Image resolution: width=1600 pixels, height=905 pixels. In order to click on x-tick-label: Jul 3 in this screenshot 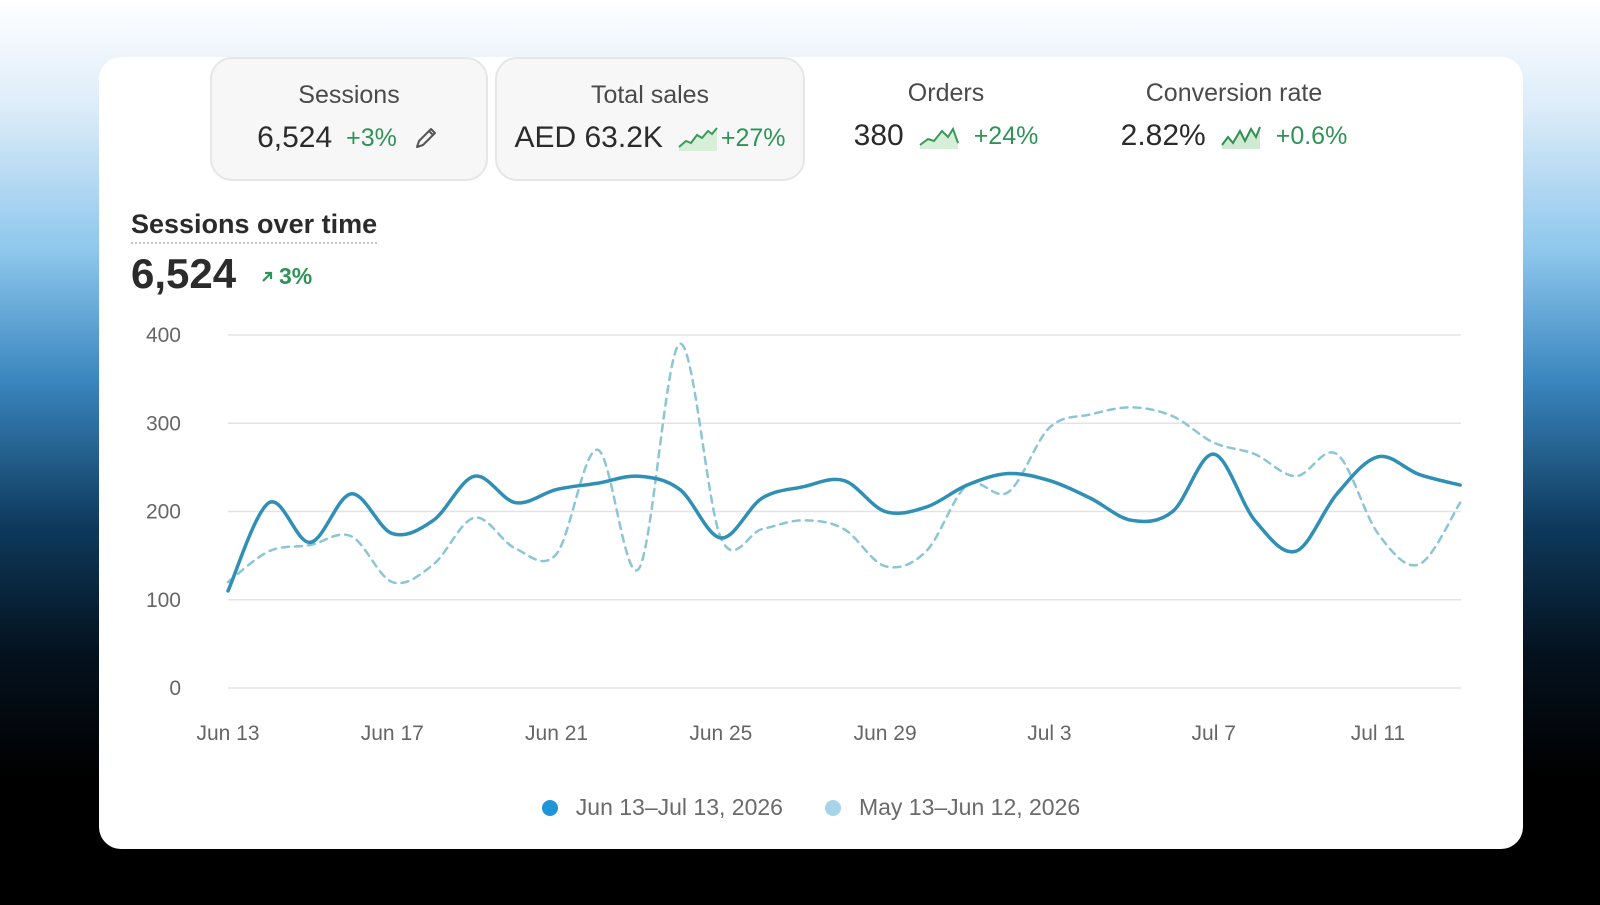, I will do `click(1049, 733)`.